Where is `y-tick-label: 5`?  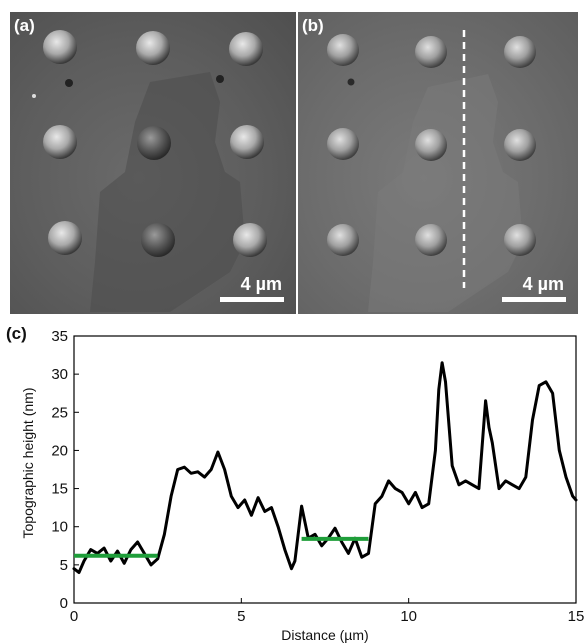
y-tick-label: 5 is located at coordinates (64, 565).